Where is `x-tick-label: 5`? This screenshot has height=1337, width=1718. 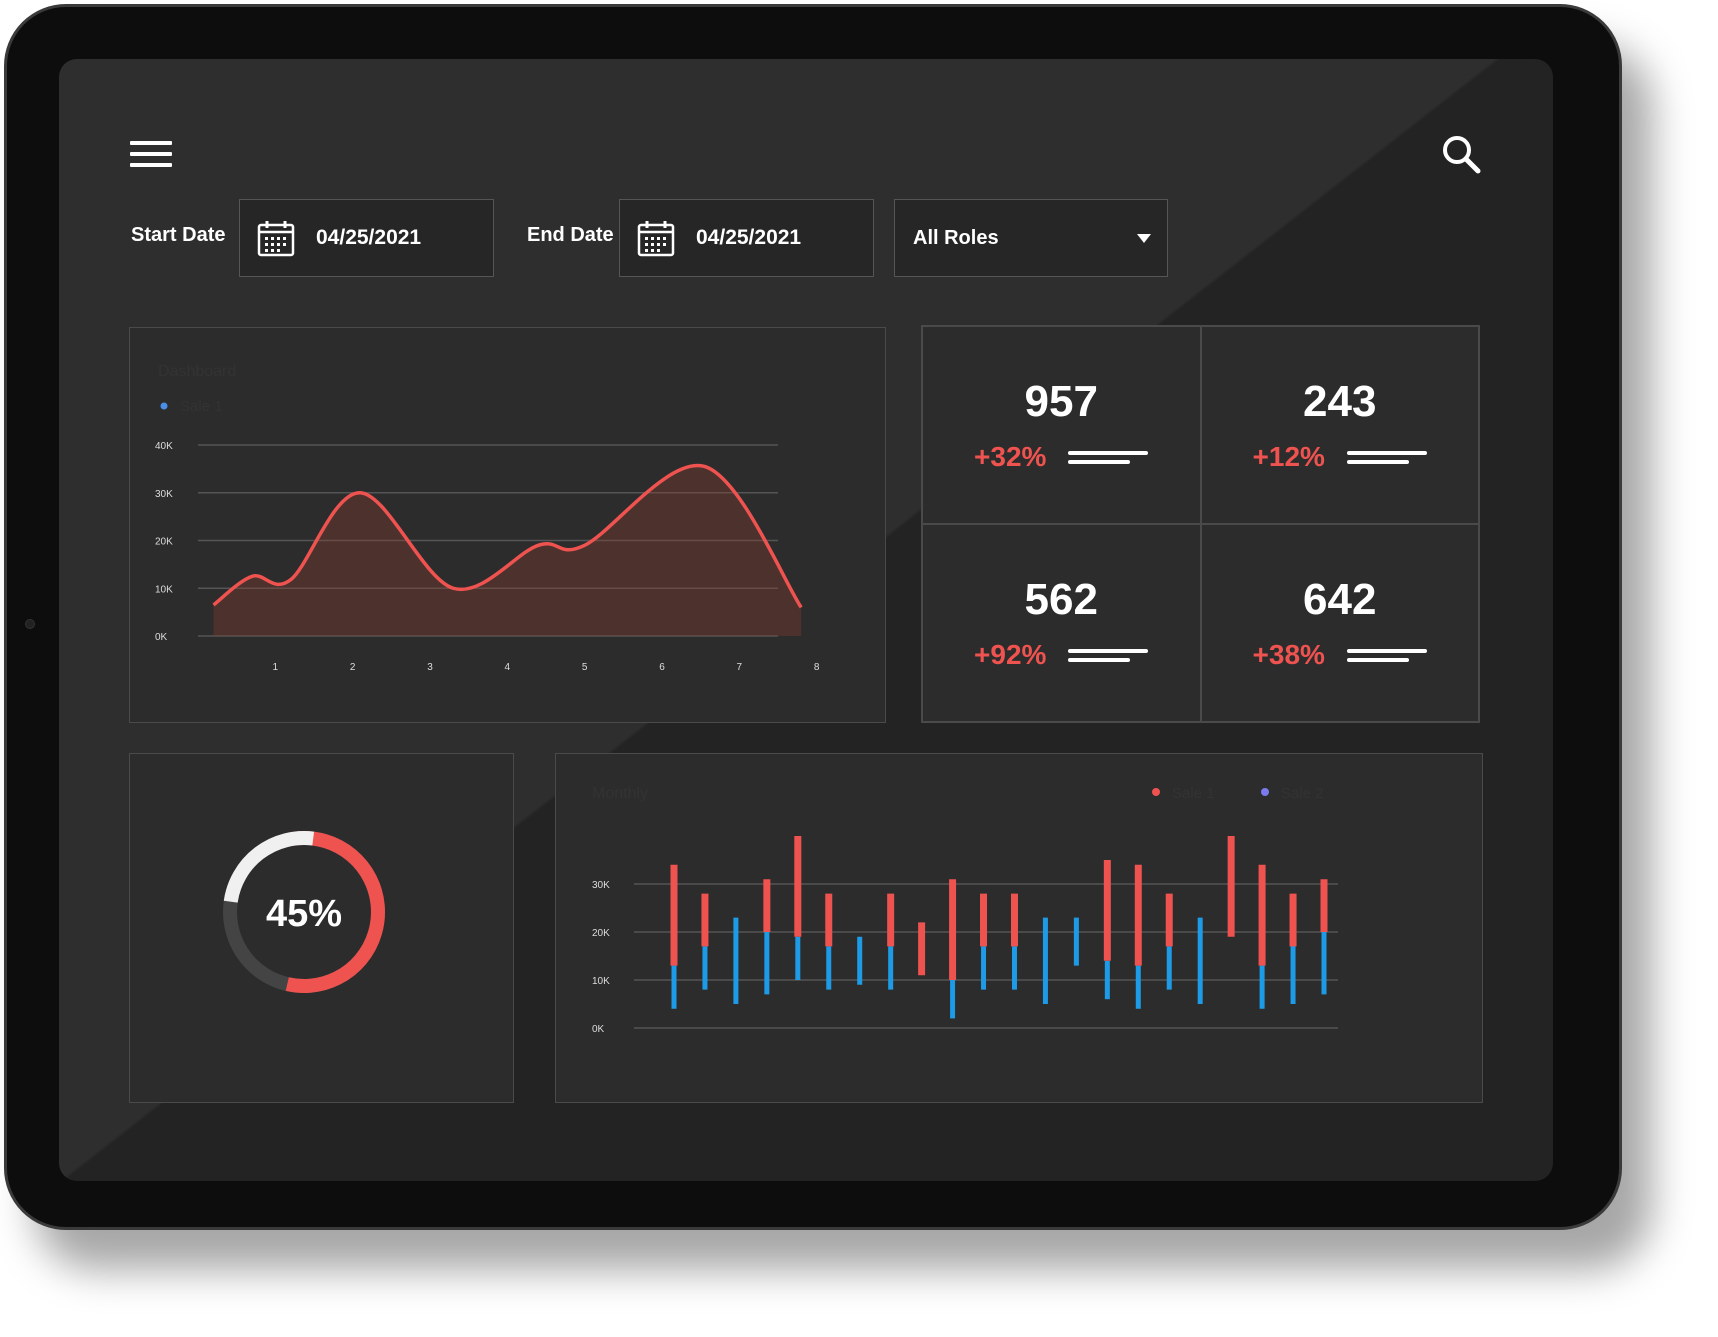 x-tick-label: 5 is located at coordinates (585, 667).